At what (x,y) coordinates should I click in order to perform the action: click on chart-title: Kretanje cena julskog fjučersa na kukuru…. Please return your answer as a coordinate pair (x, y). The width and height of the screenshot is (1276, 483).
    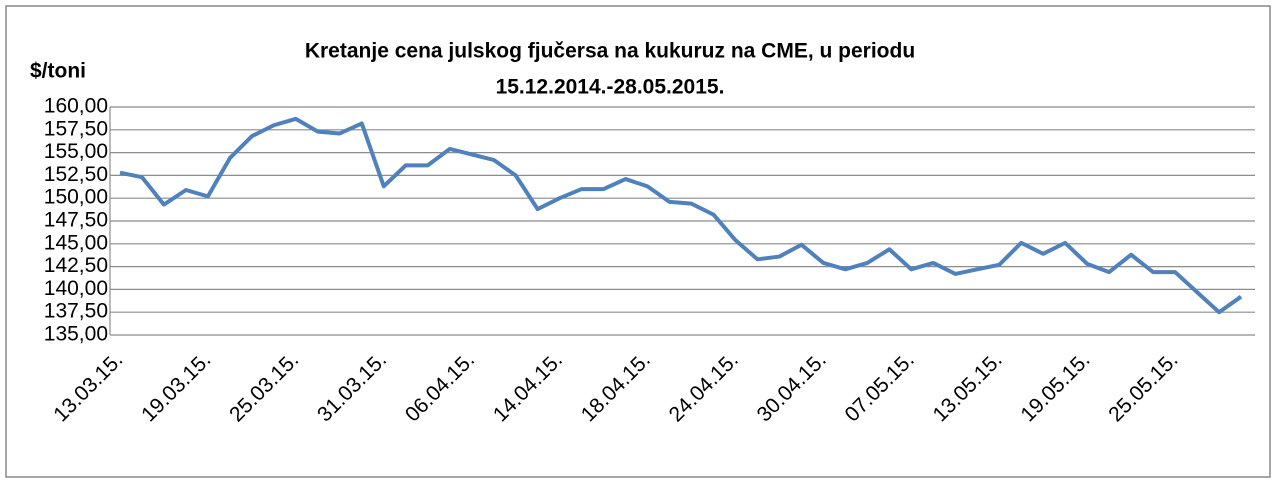
    Looking at the image, I should click on (610, 51).